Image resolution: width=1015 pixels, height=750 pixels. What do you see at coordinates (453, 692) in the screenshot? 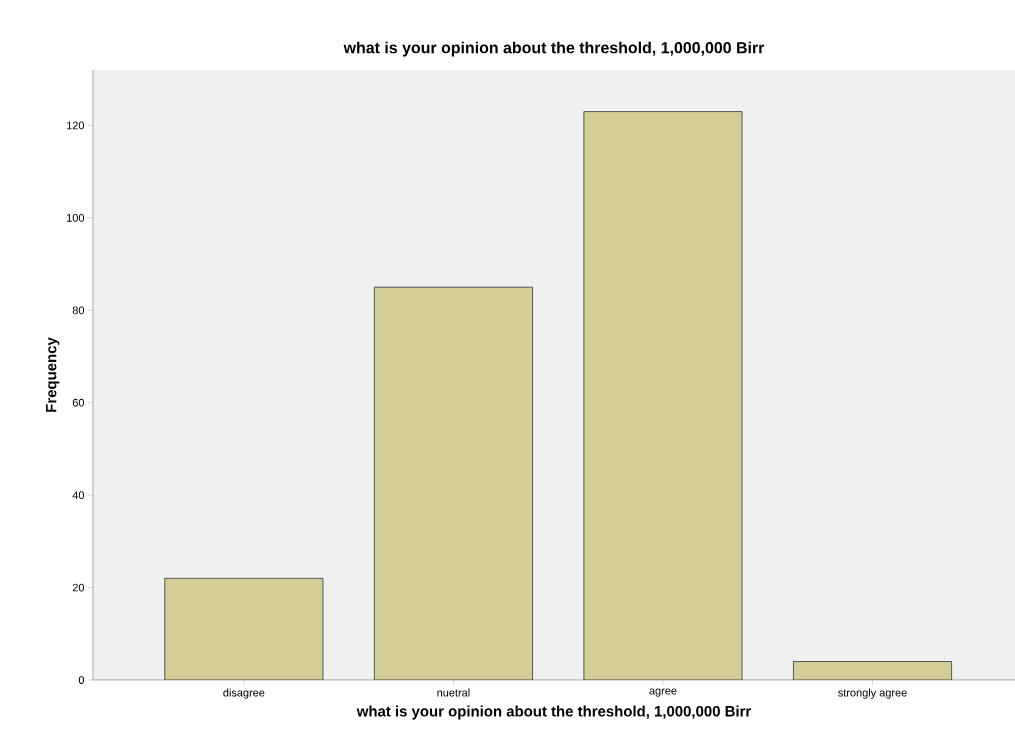
I see `x-tick-label: nuetral` at bounding box center [453, 692].